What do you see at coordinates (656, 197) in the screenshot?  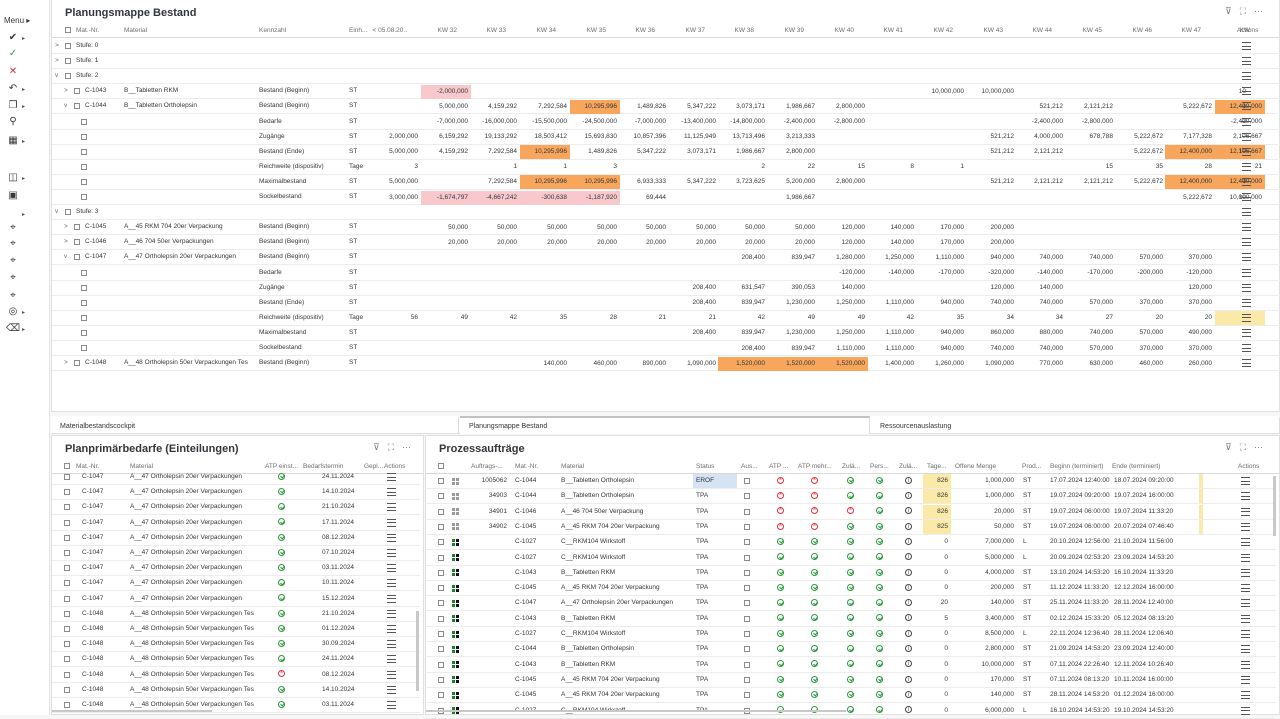 I see `value-cell: 69,444` at bounding box center [656, 197].